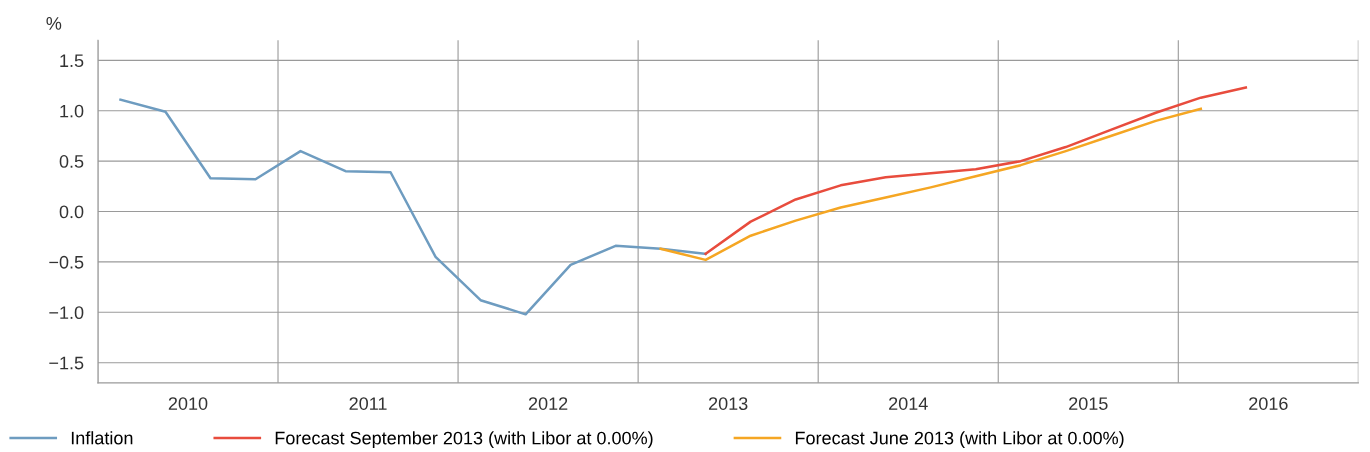  Describe the element at coordinates (102, 438) in the screenshot. I see `legend-label: Inflation` at that location.